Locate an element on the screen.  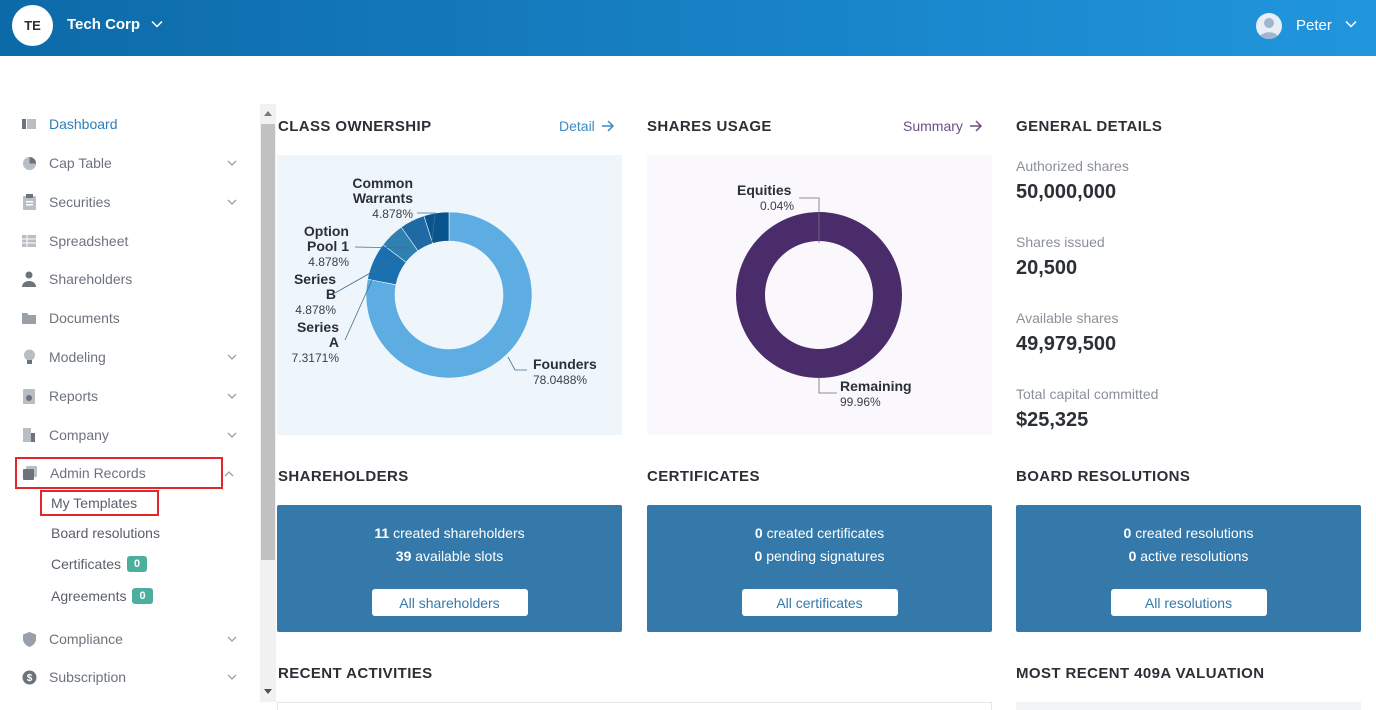
available-shares-label: Available shares is located at coordinates (1067, 318).